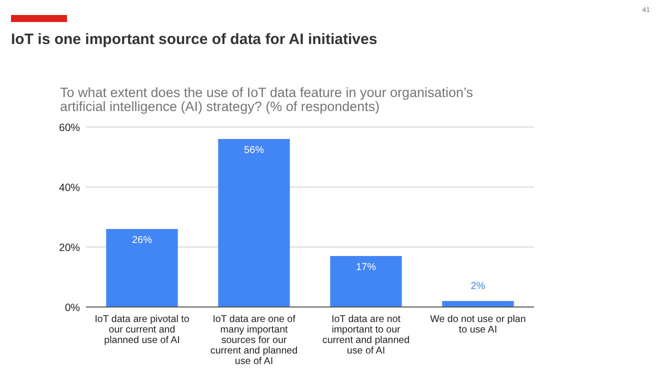 Image resolution: width=658 pixels, height=376 pixels. Describe the element at coordinates (194, 39) in the screenshot. I see `chart-title: IoT is one important source of data for AI initiatives` at that location.